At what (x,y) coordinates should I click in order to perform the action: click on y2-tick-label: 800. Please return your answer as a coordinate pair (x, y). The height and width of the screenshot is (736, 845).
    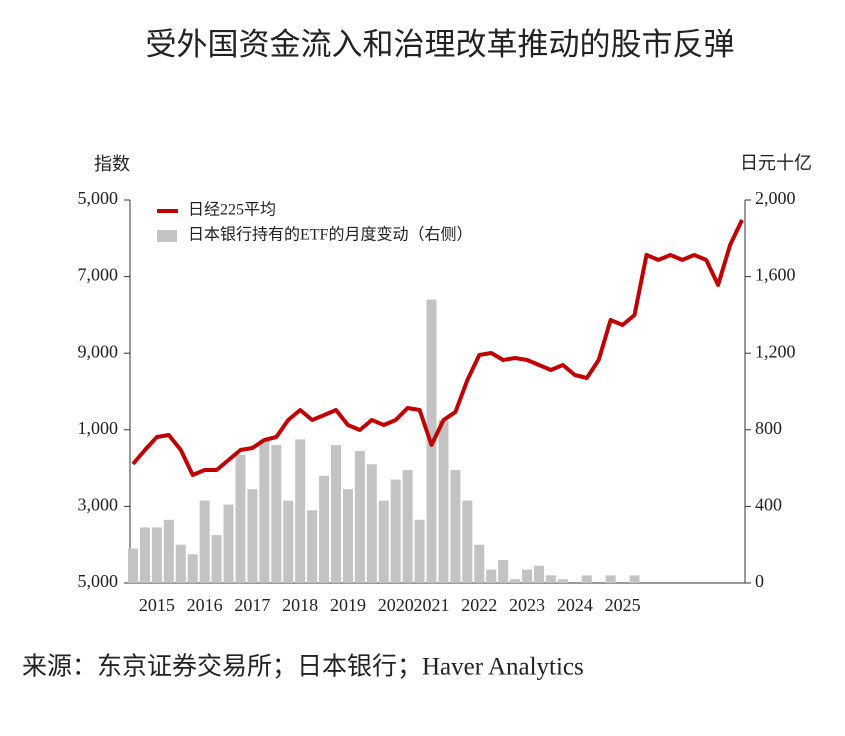
    Looking at the image, I should click on (768, 428).